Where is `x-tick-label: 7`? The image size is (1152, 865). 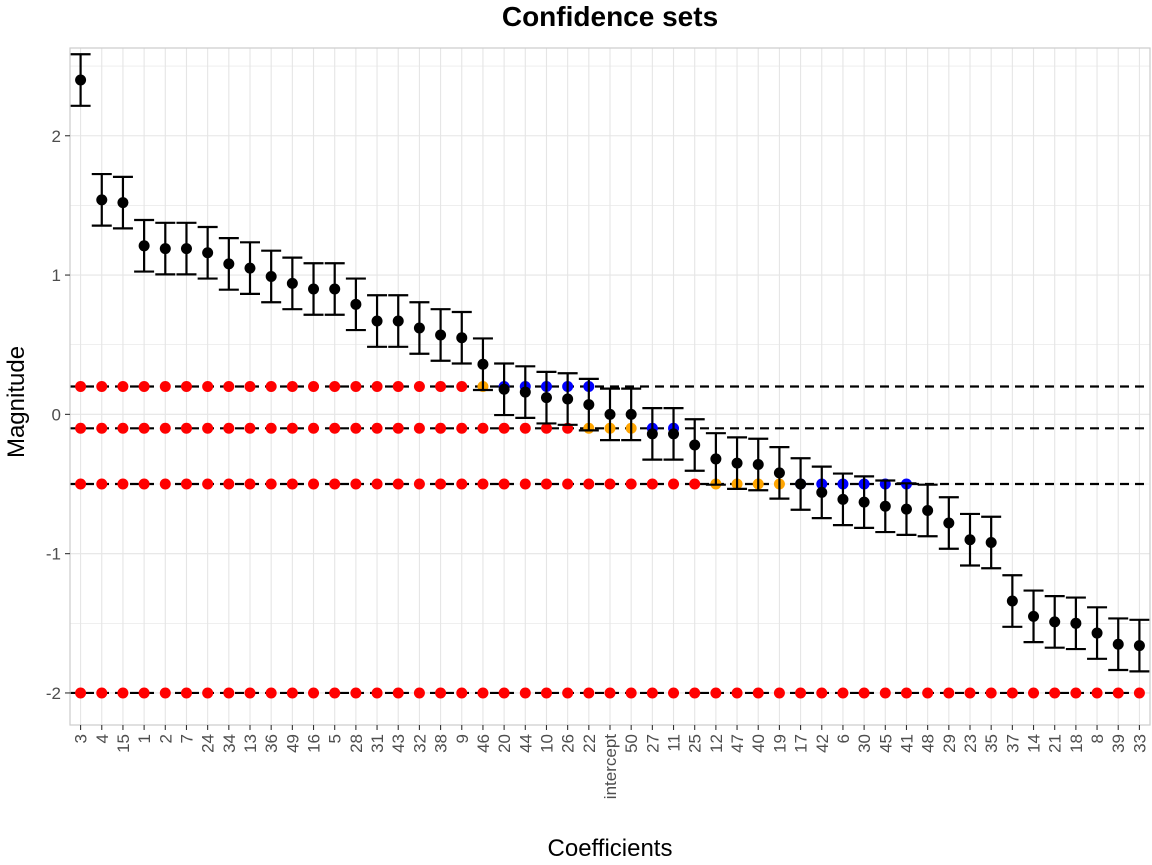
x-tick-label: 7 is located at coordinates (186, 738).